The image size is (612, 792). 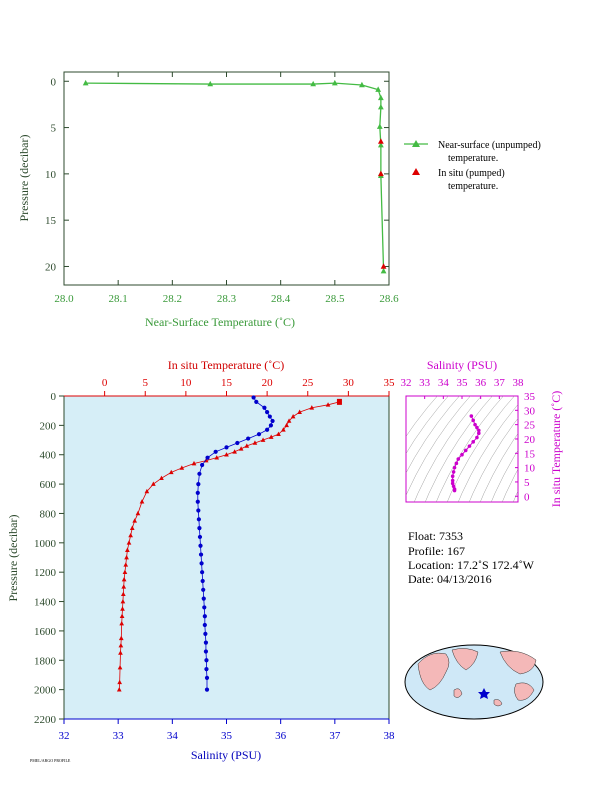 What do you see at coordinates (530, 426) in the screenshot?
I see `ts-temp-tick-label: 25` at bounding box center [530, 426].